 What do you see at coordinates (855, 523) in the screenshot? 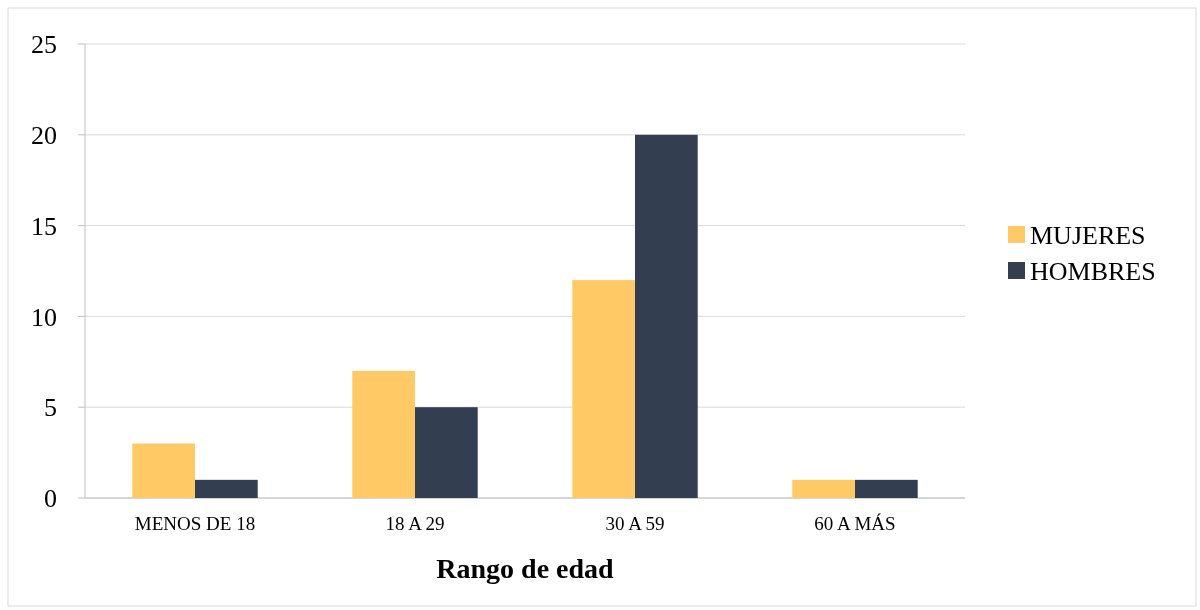
I see `x-tick-label: 60 A MÁS` at bounding box center [855, 523].